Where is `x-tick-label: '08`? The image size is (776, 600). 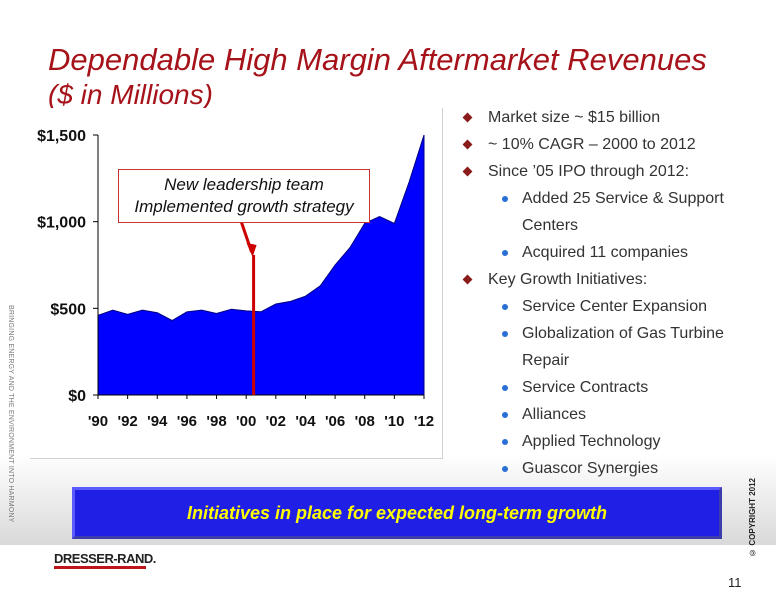
x-tick-label: '08 is located at coordinates (365, 421).